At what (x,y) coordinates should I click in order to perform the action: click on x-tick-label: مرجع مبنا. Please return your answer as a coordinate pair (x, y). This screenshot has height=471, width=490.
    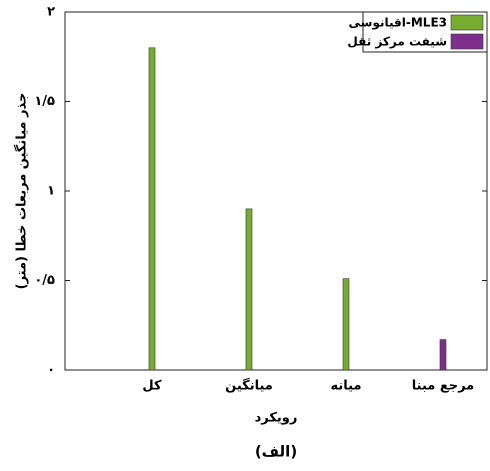
    Looking at the image, I should click on (443, 386).